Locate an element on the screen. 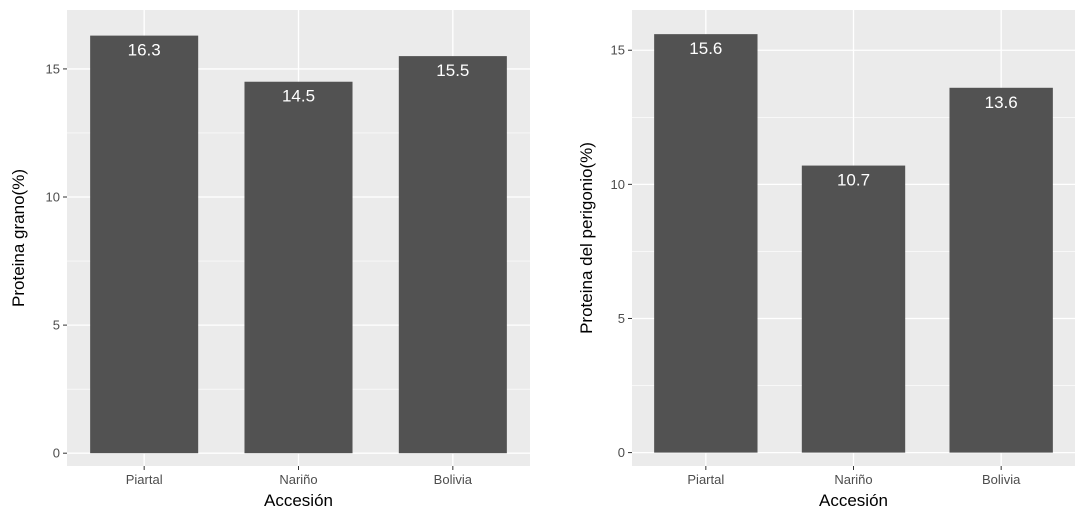  data-label: 13.6 is located at coordinates (1001, 102).